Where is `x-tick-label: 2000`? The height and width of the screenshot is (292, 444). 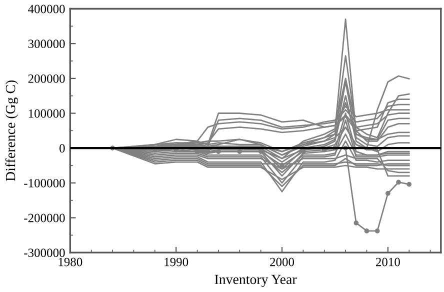 x-tick-label: 2000 is located at coordinates (282, 262).